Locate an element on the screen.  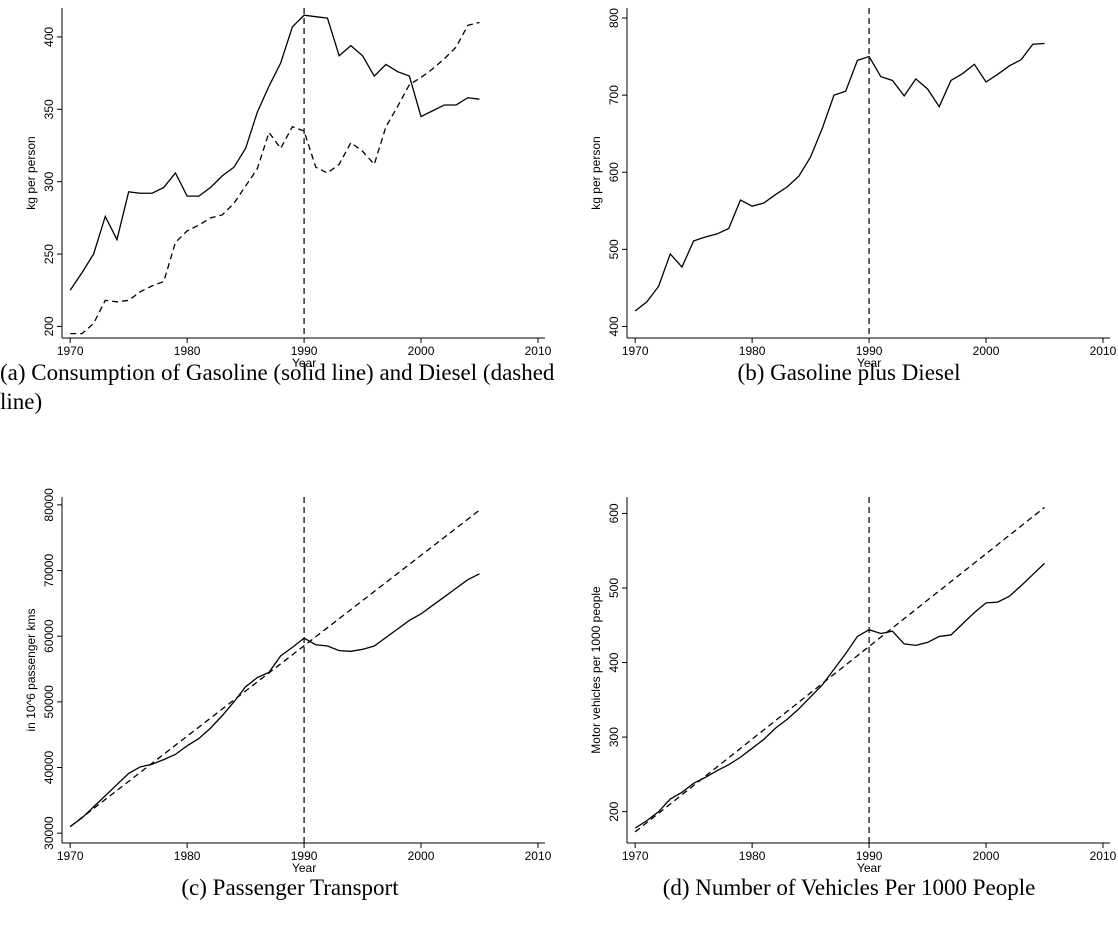
y-tick-label: 80000 is located at coordinates (49, 505).